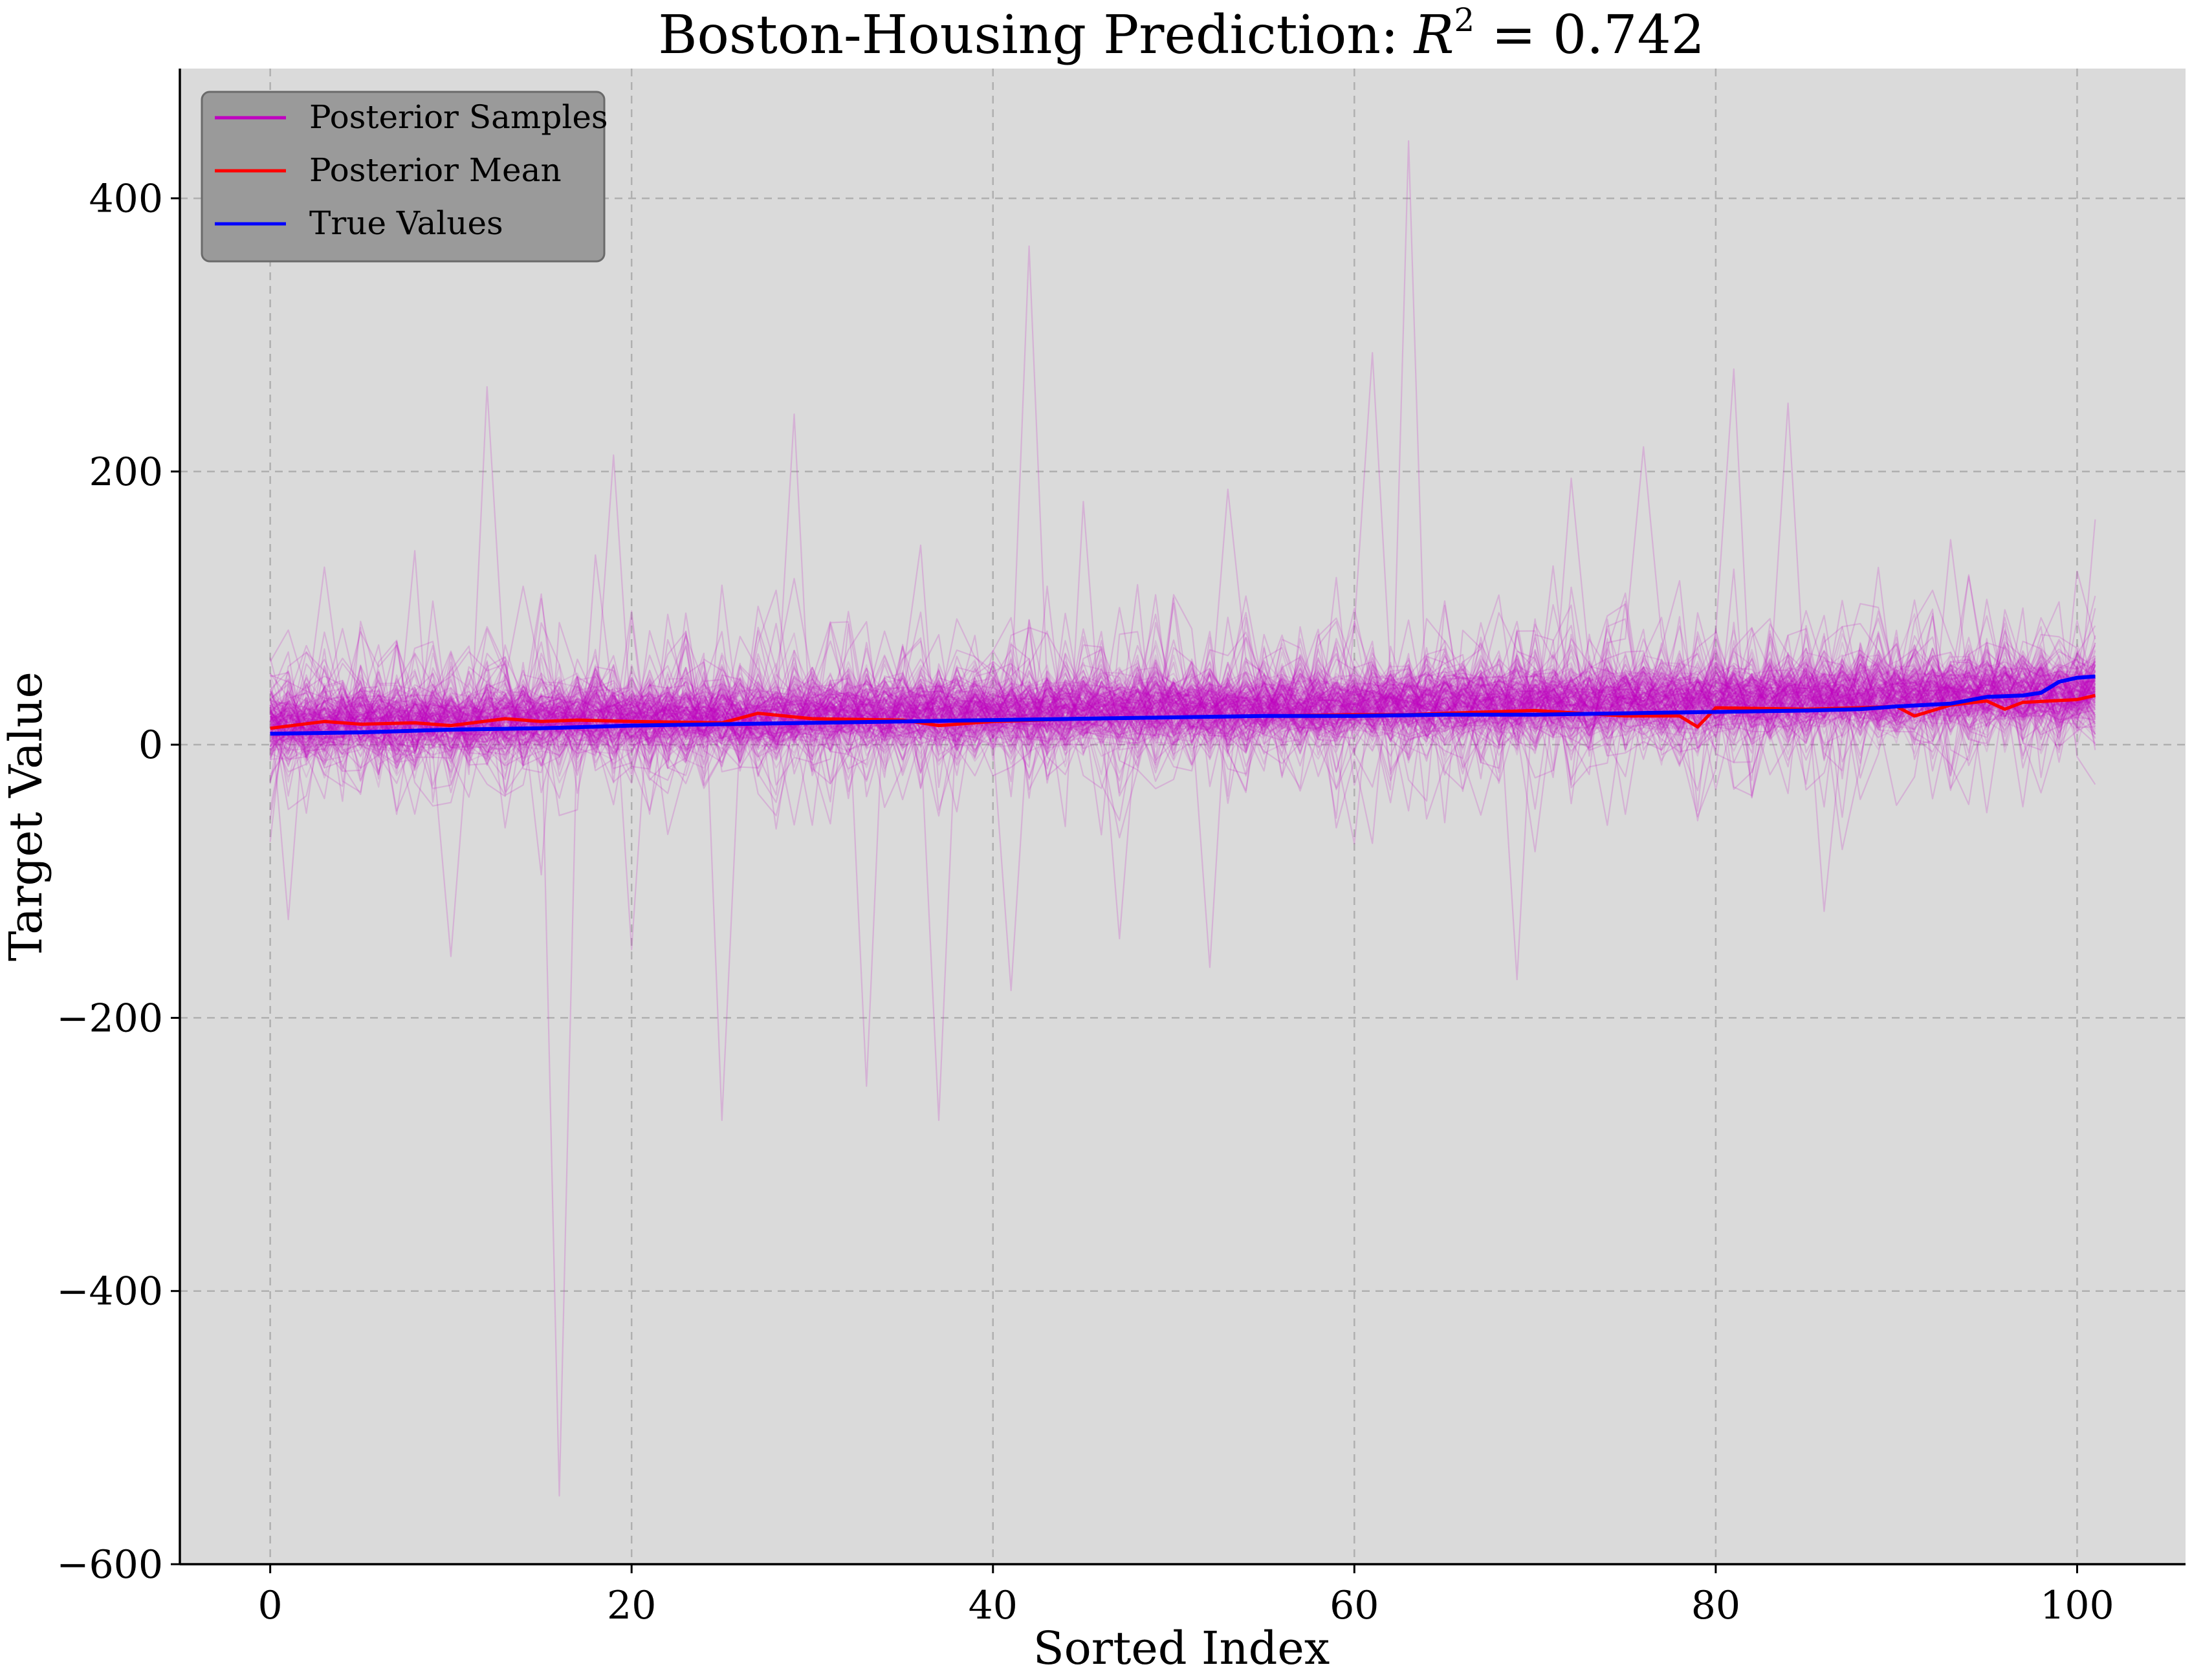 This screenshot has width=2192, height=1680. Describe the element at coordinates (436, 170) in the screenshot. I see `legend-label-posterior-mean: Posterior Mean` at that location.